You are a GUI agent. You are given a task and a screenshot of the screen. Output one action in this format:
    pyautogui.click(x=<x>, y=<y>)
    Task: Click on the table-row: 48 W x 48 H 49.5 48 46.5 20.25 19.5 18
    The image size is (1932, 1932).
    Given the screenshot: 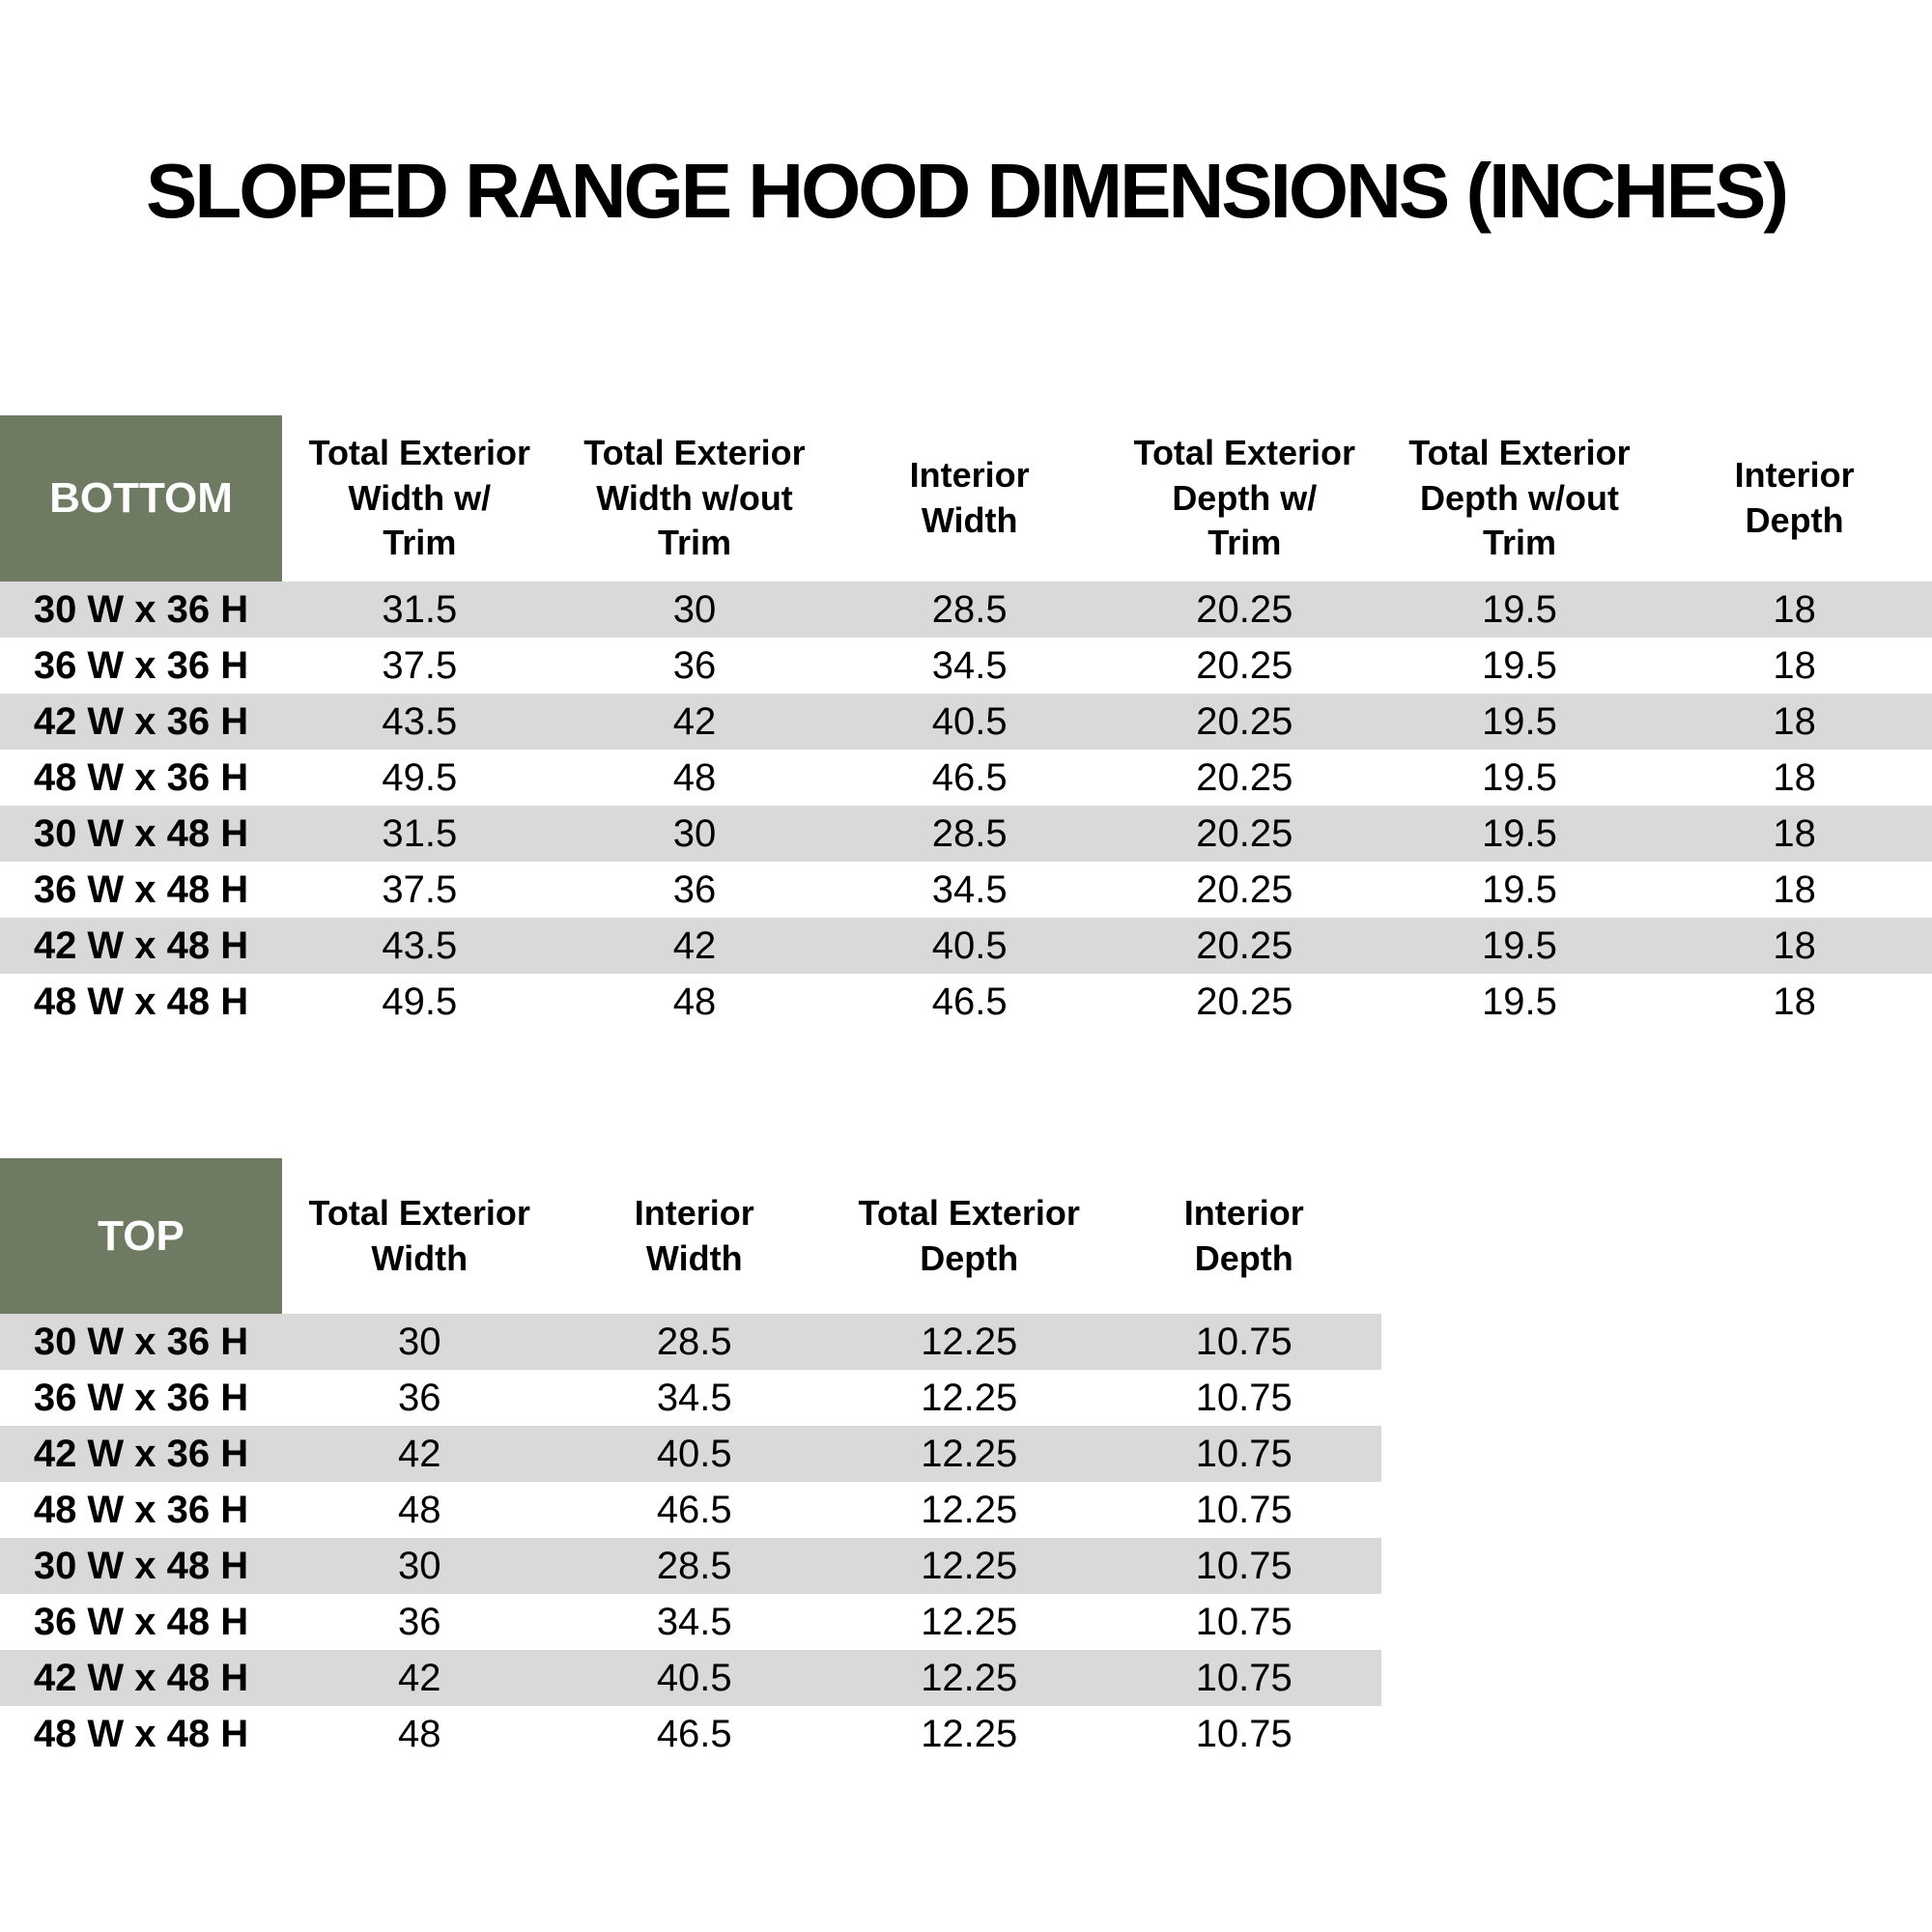 What is the action you would take?
    pyautogui.click(x=966, y=1002)
    